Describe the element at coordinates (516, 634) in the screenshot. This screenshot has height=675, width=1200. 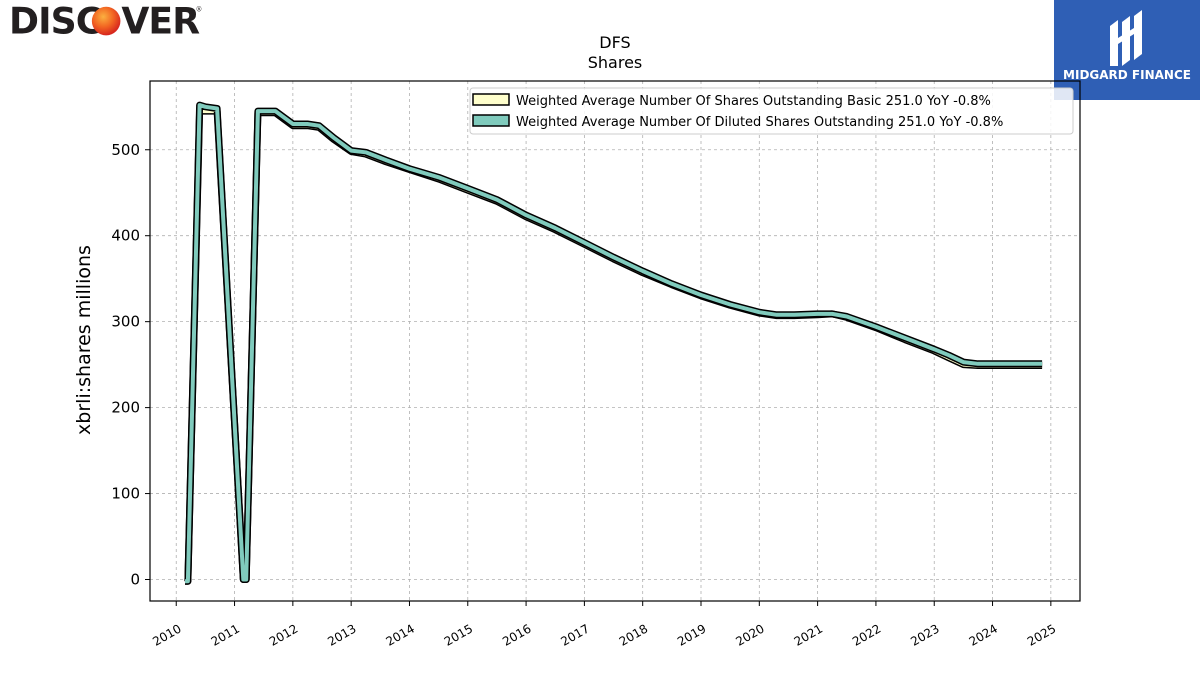
I see `x-tick-label: 2016` at that location.